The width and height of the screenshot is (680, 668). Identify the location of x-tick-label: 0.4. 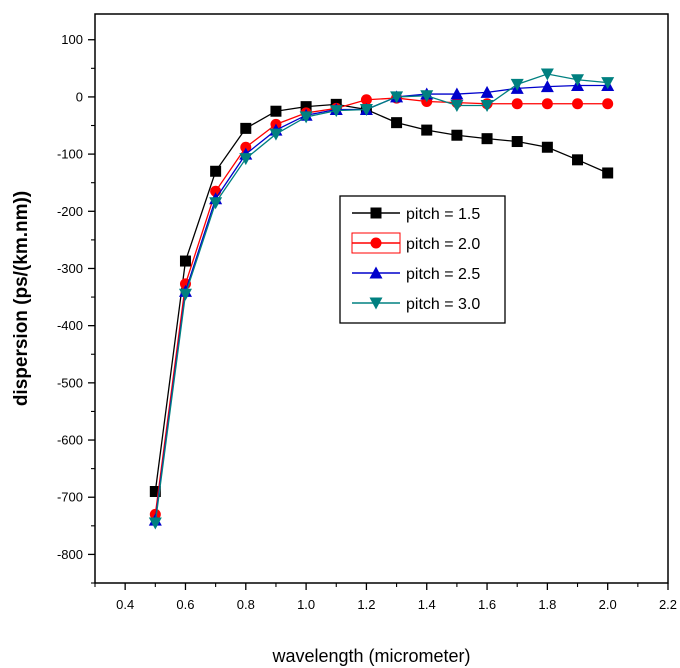
(125, 604).